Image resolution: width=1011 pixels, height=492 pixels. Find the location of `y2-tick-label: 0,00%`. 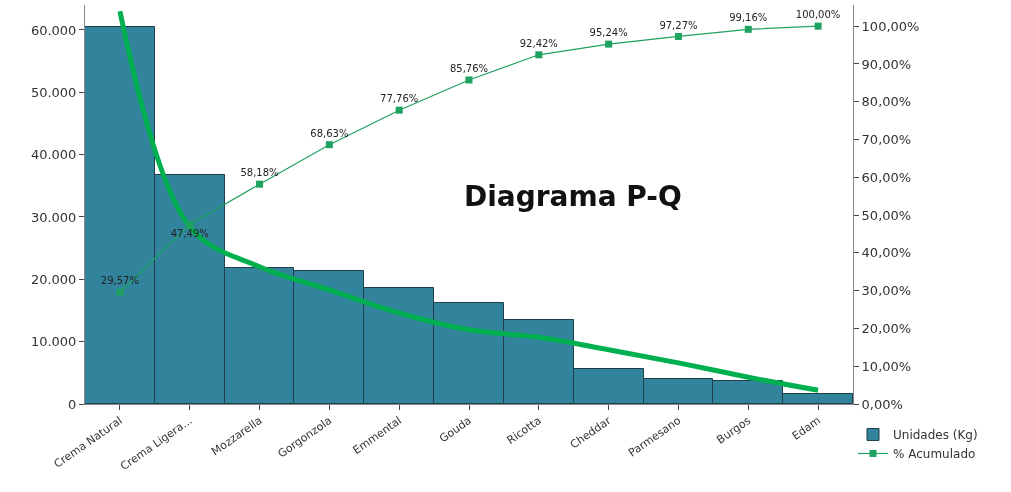

y2-tick-label: 0,00% is located at coordinates (882, 404).